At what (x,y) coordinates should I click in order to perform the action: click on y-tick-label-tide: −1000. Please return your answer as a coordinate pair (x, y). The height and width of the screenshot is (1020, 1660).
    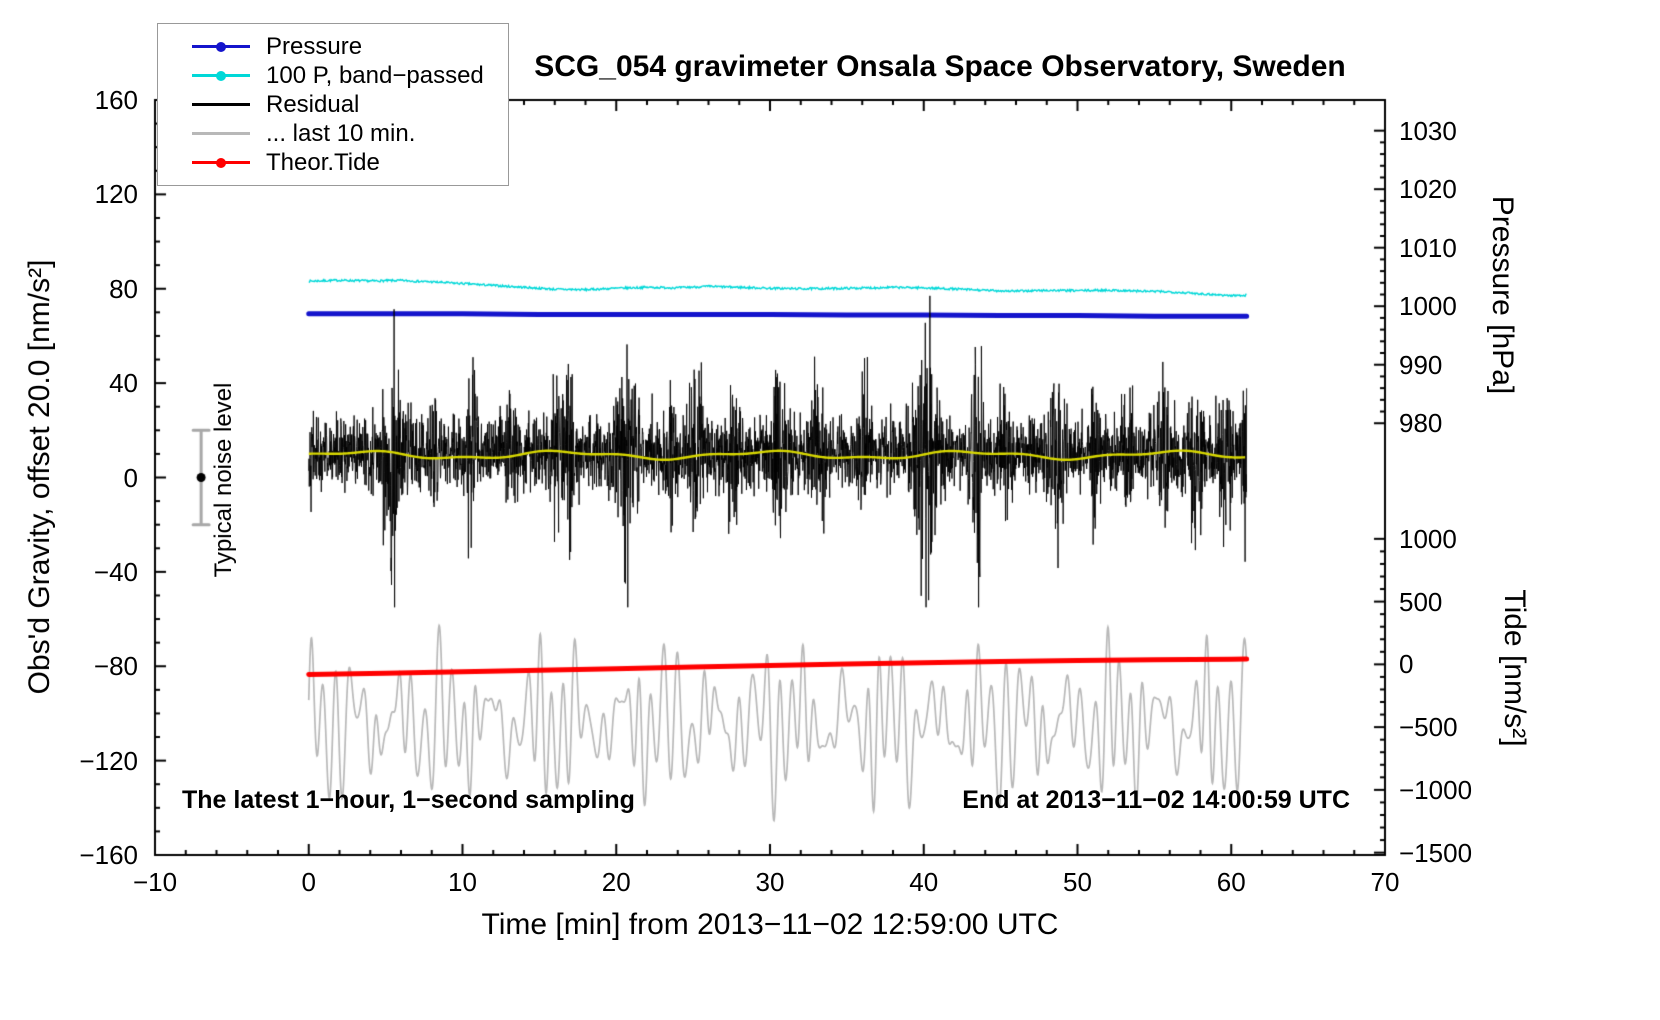
    Looking at the image, I should click on (1436, 789).